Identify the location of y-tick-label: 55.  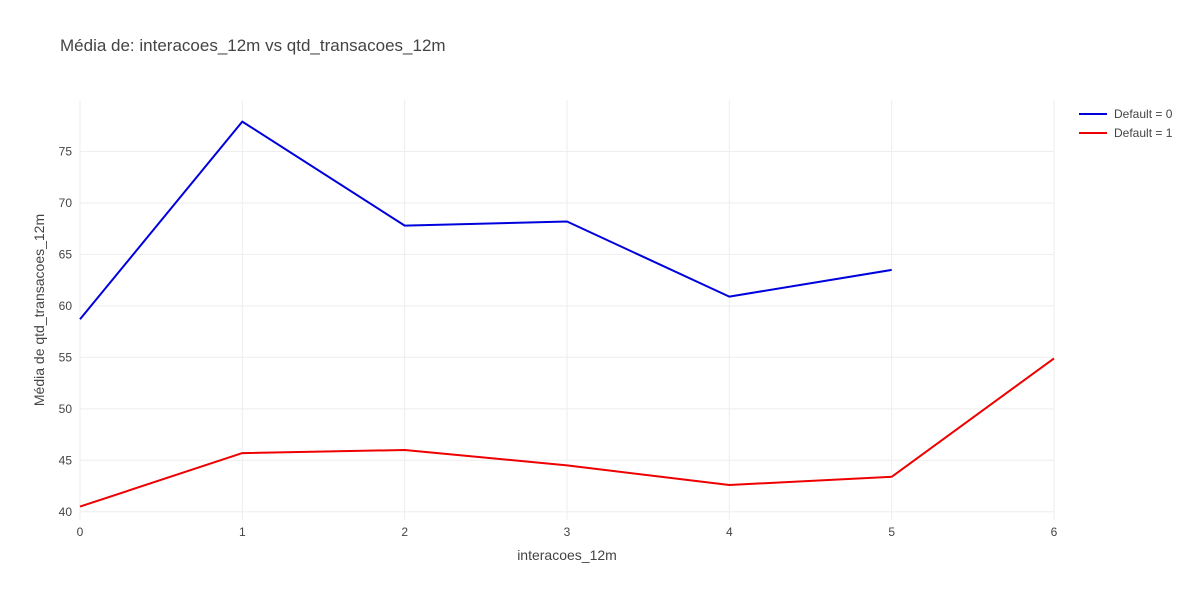
(66, 357).